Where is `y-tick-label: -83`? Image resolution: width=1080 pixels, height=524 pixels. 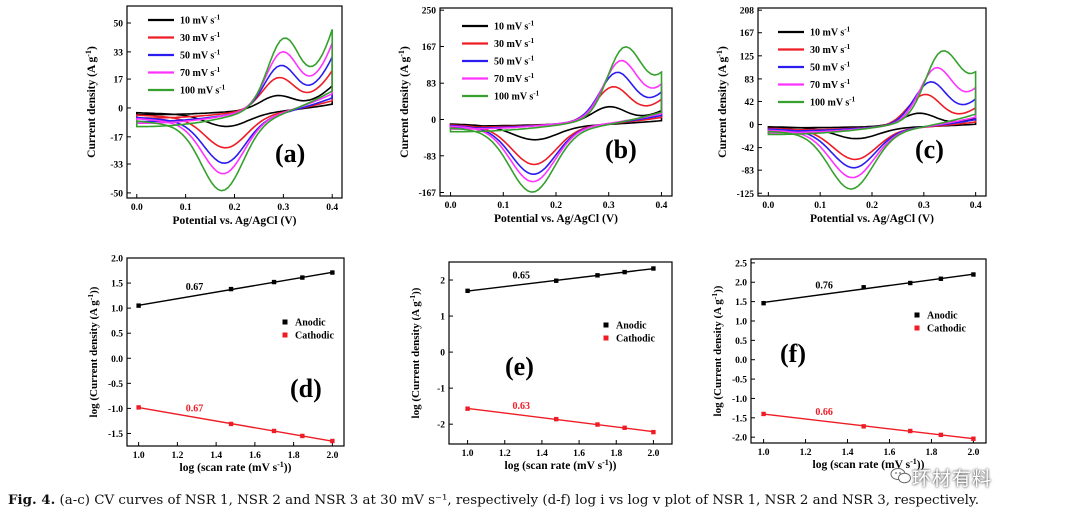
y-tick-label: -83 is located at coordinates (747, 172).